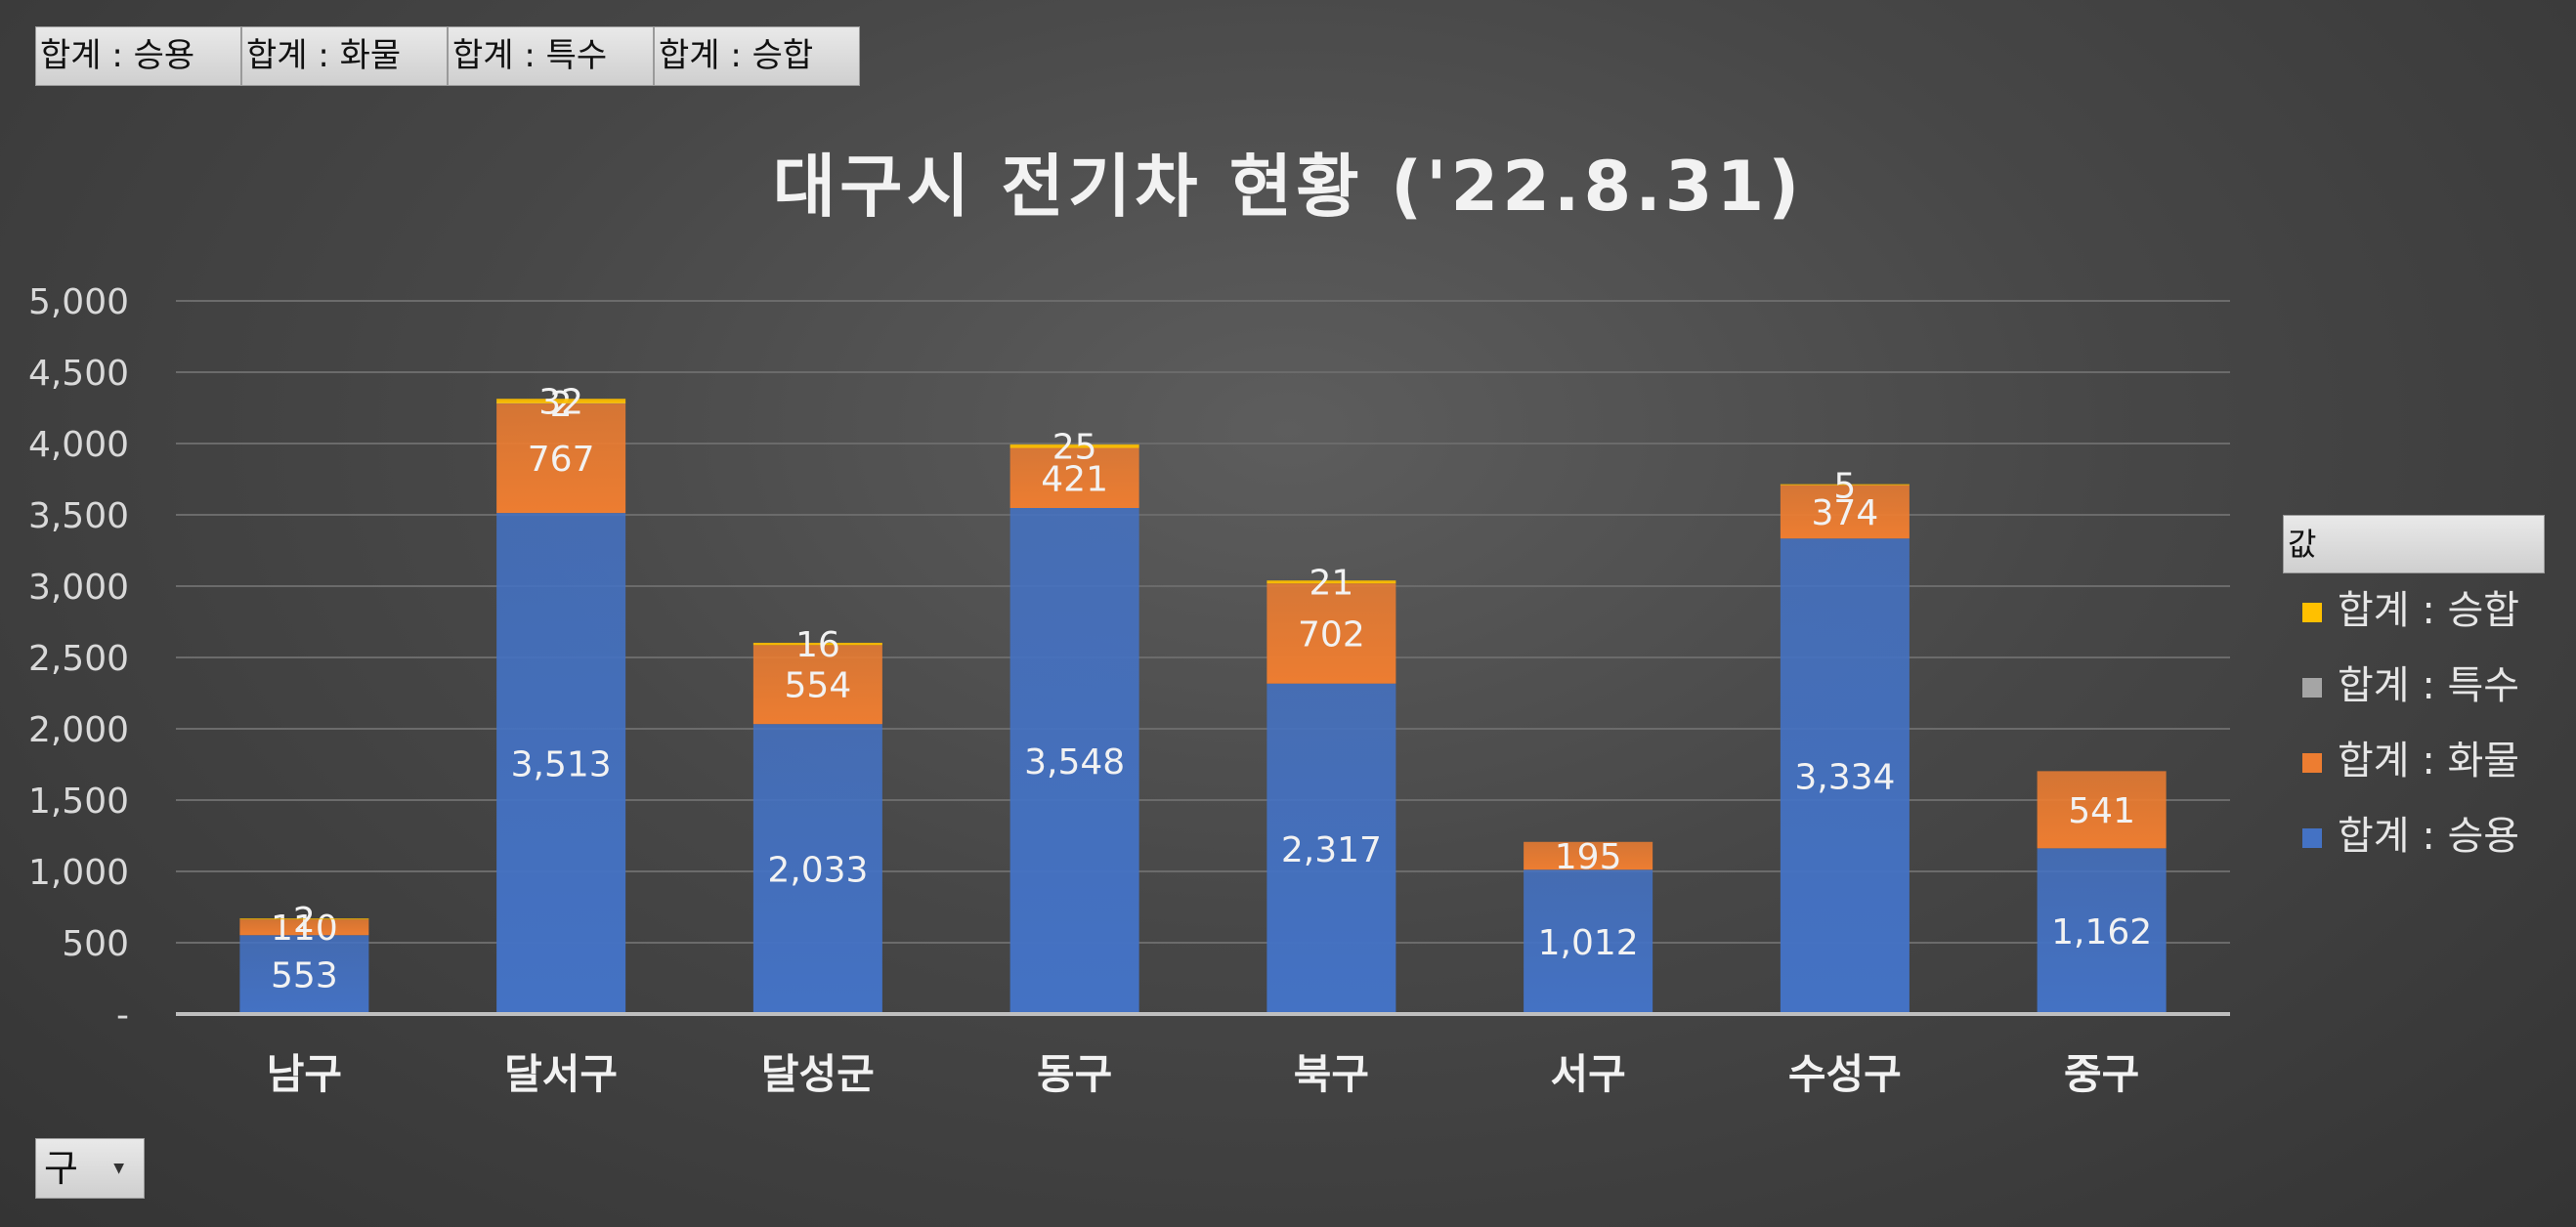 This screenshot has width=2576, height=1227. I want to click on data-label: 554, so click(819, 686).